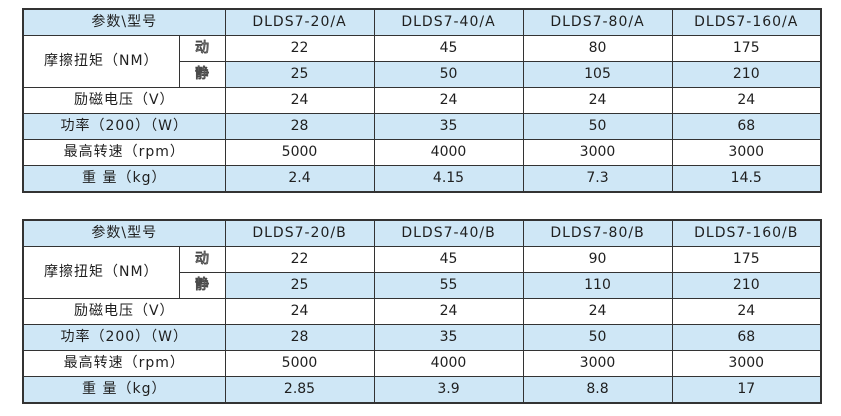 Image resolution: width=841 pixels, height=416 pixels. I want to click on cell-value: 80, so click(597, 48).